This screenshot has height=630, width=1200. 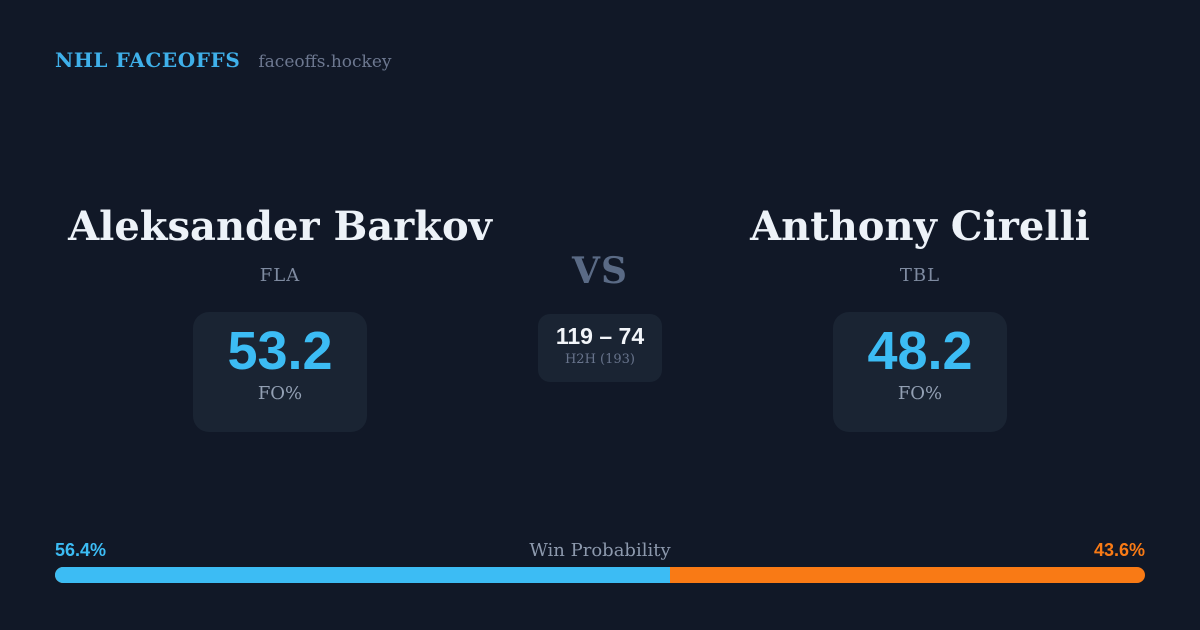 I want to click on h2h-score: 119 – 74, so click(x=600, y=336).